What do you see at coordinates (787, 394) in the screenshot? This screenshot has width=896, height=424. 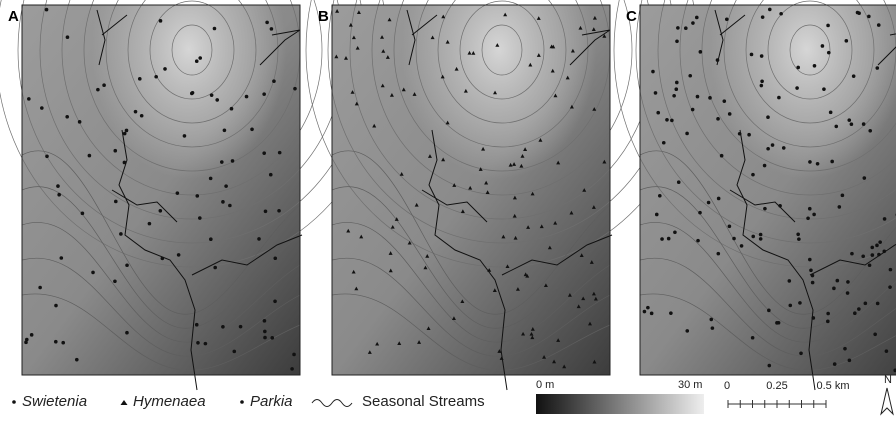 I see `scale-bar: 0 0.25 0.5 km` at bounding box center [787, 394].